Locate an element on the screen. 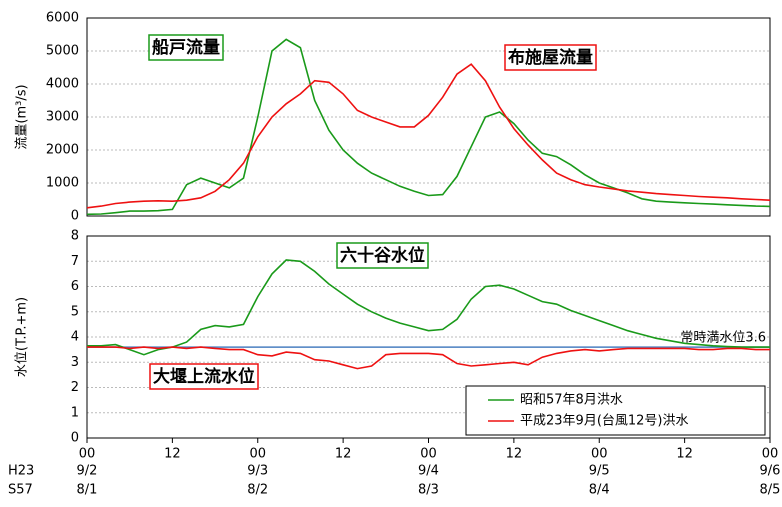  y-axis-label: 水位(T.P.+m) is located at coordinates (22, 337).